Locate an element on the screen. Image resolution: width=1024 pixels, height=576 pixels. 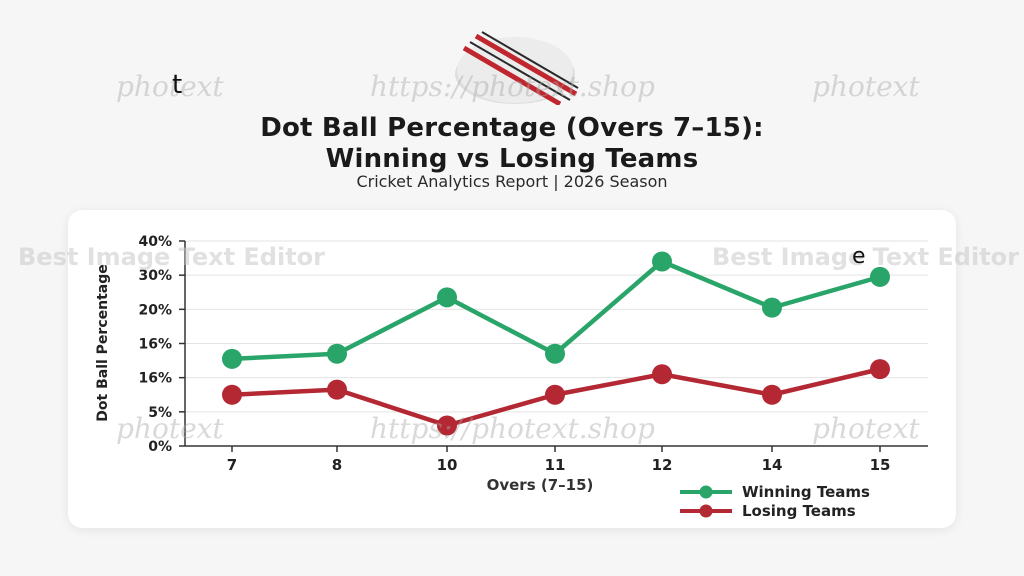
x-tick-label: 10 is located at coordinates (447, 465).